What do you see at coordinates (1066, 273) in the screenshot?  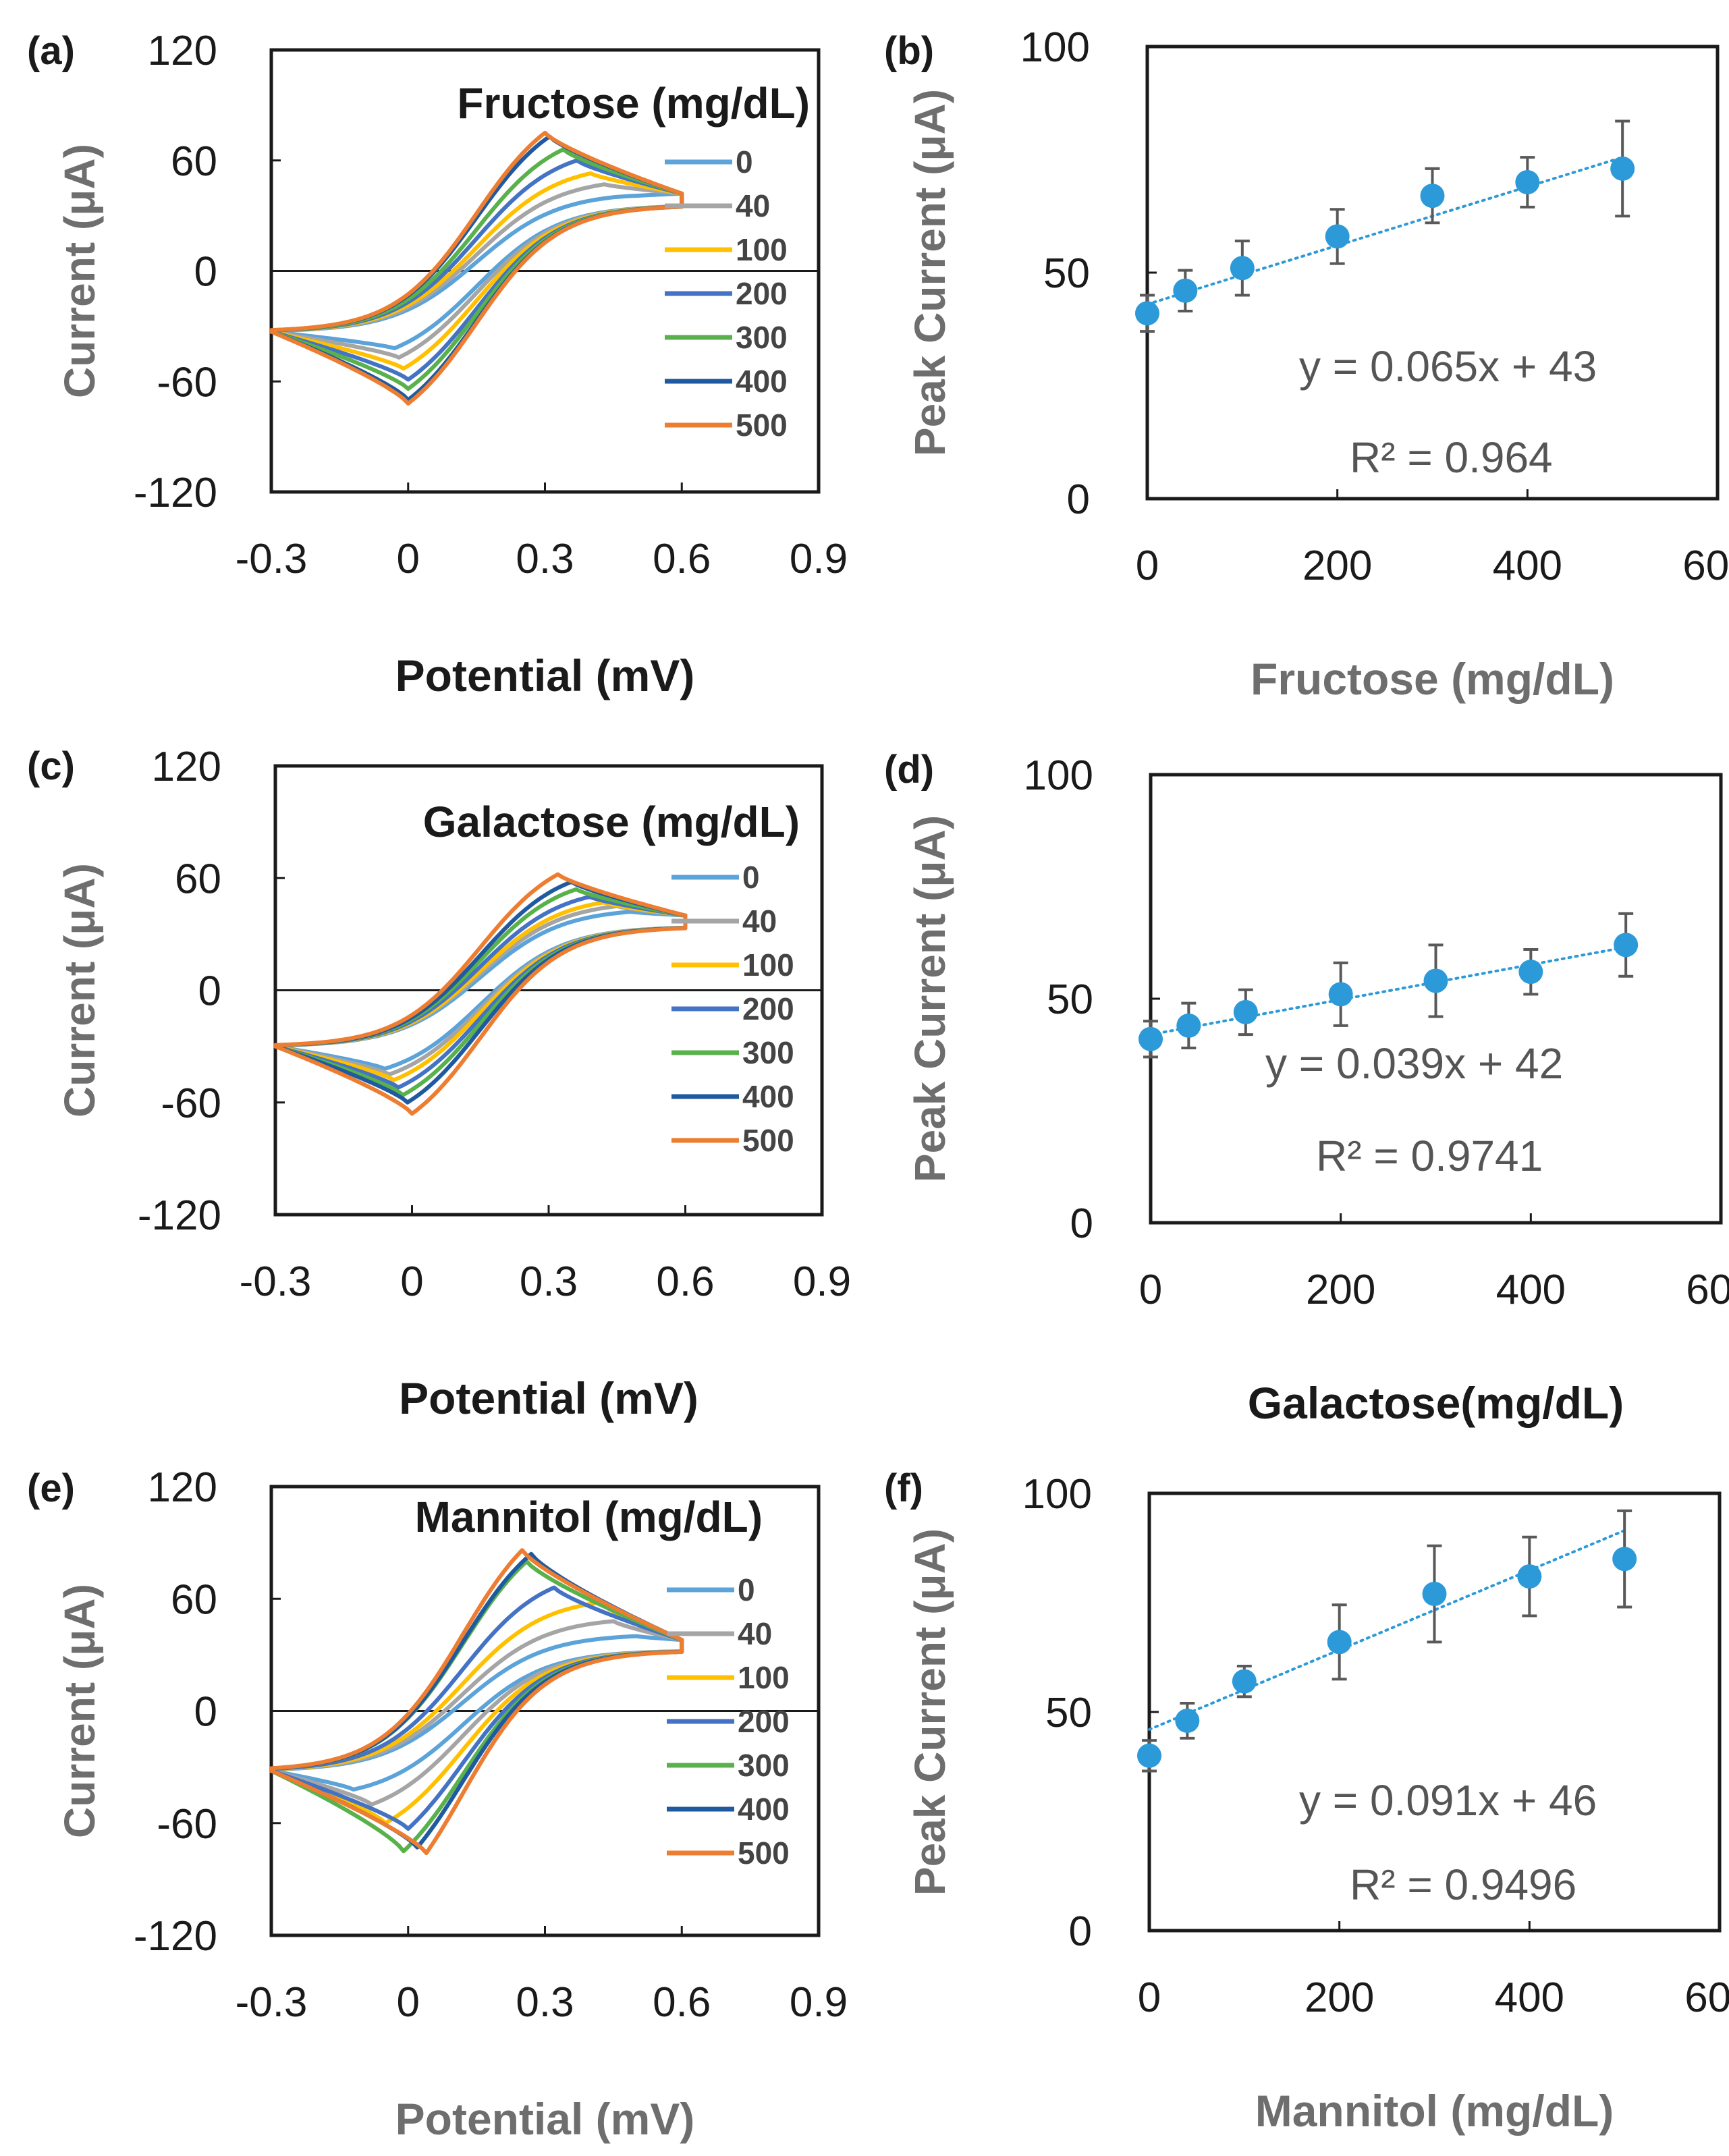 I see `y-tick-label: 50` at bounding box center [1066, 273].